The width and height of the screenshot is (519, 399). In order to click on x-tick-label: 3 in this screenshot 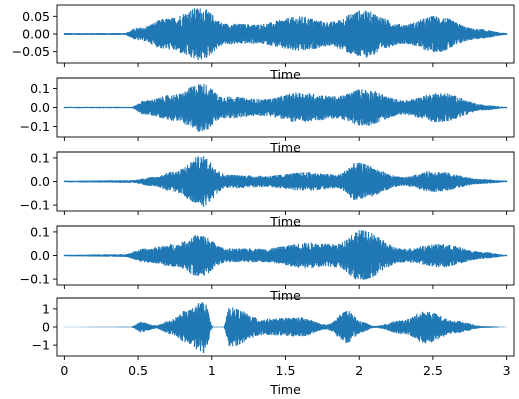, I will do `click(507, 370)`.